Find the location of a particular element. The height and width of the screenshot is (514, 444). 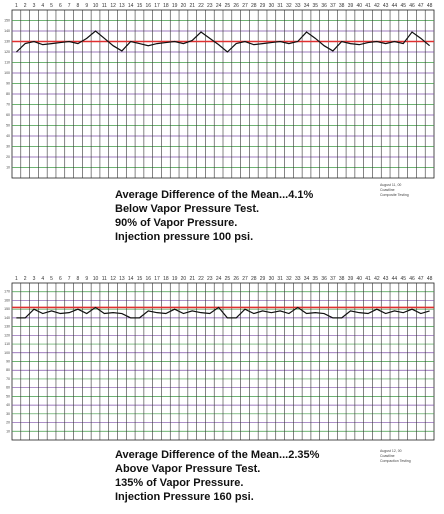

x-tick-label: 41 is located at coordinates (368, 279).